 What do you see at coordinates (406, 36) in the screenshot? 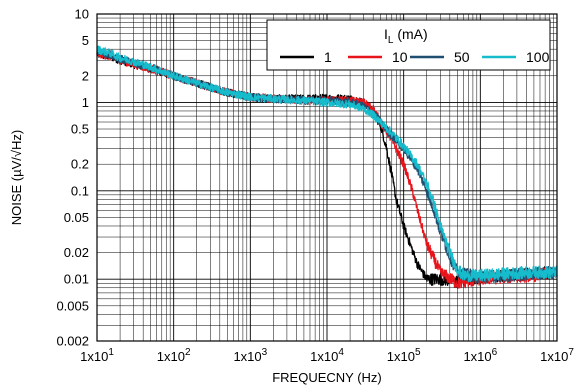
I see `legend-title: IL (mA)` at bounding box center [406, 36].